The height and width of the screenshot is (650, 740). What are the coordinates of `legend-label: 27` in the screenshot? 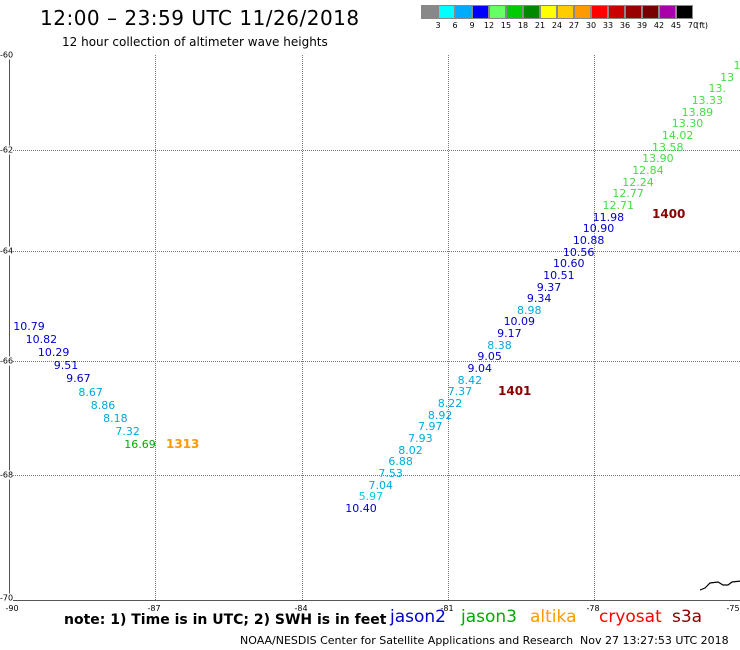 It's located at (574, 25).